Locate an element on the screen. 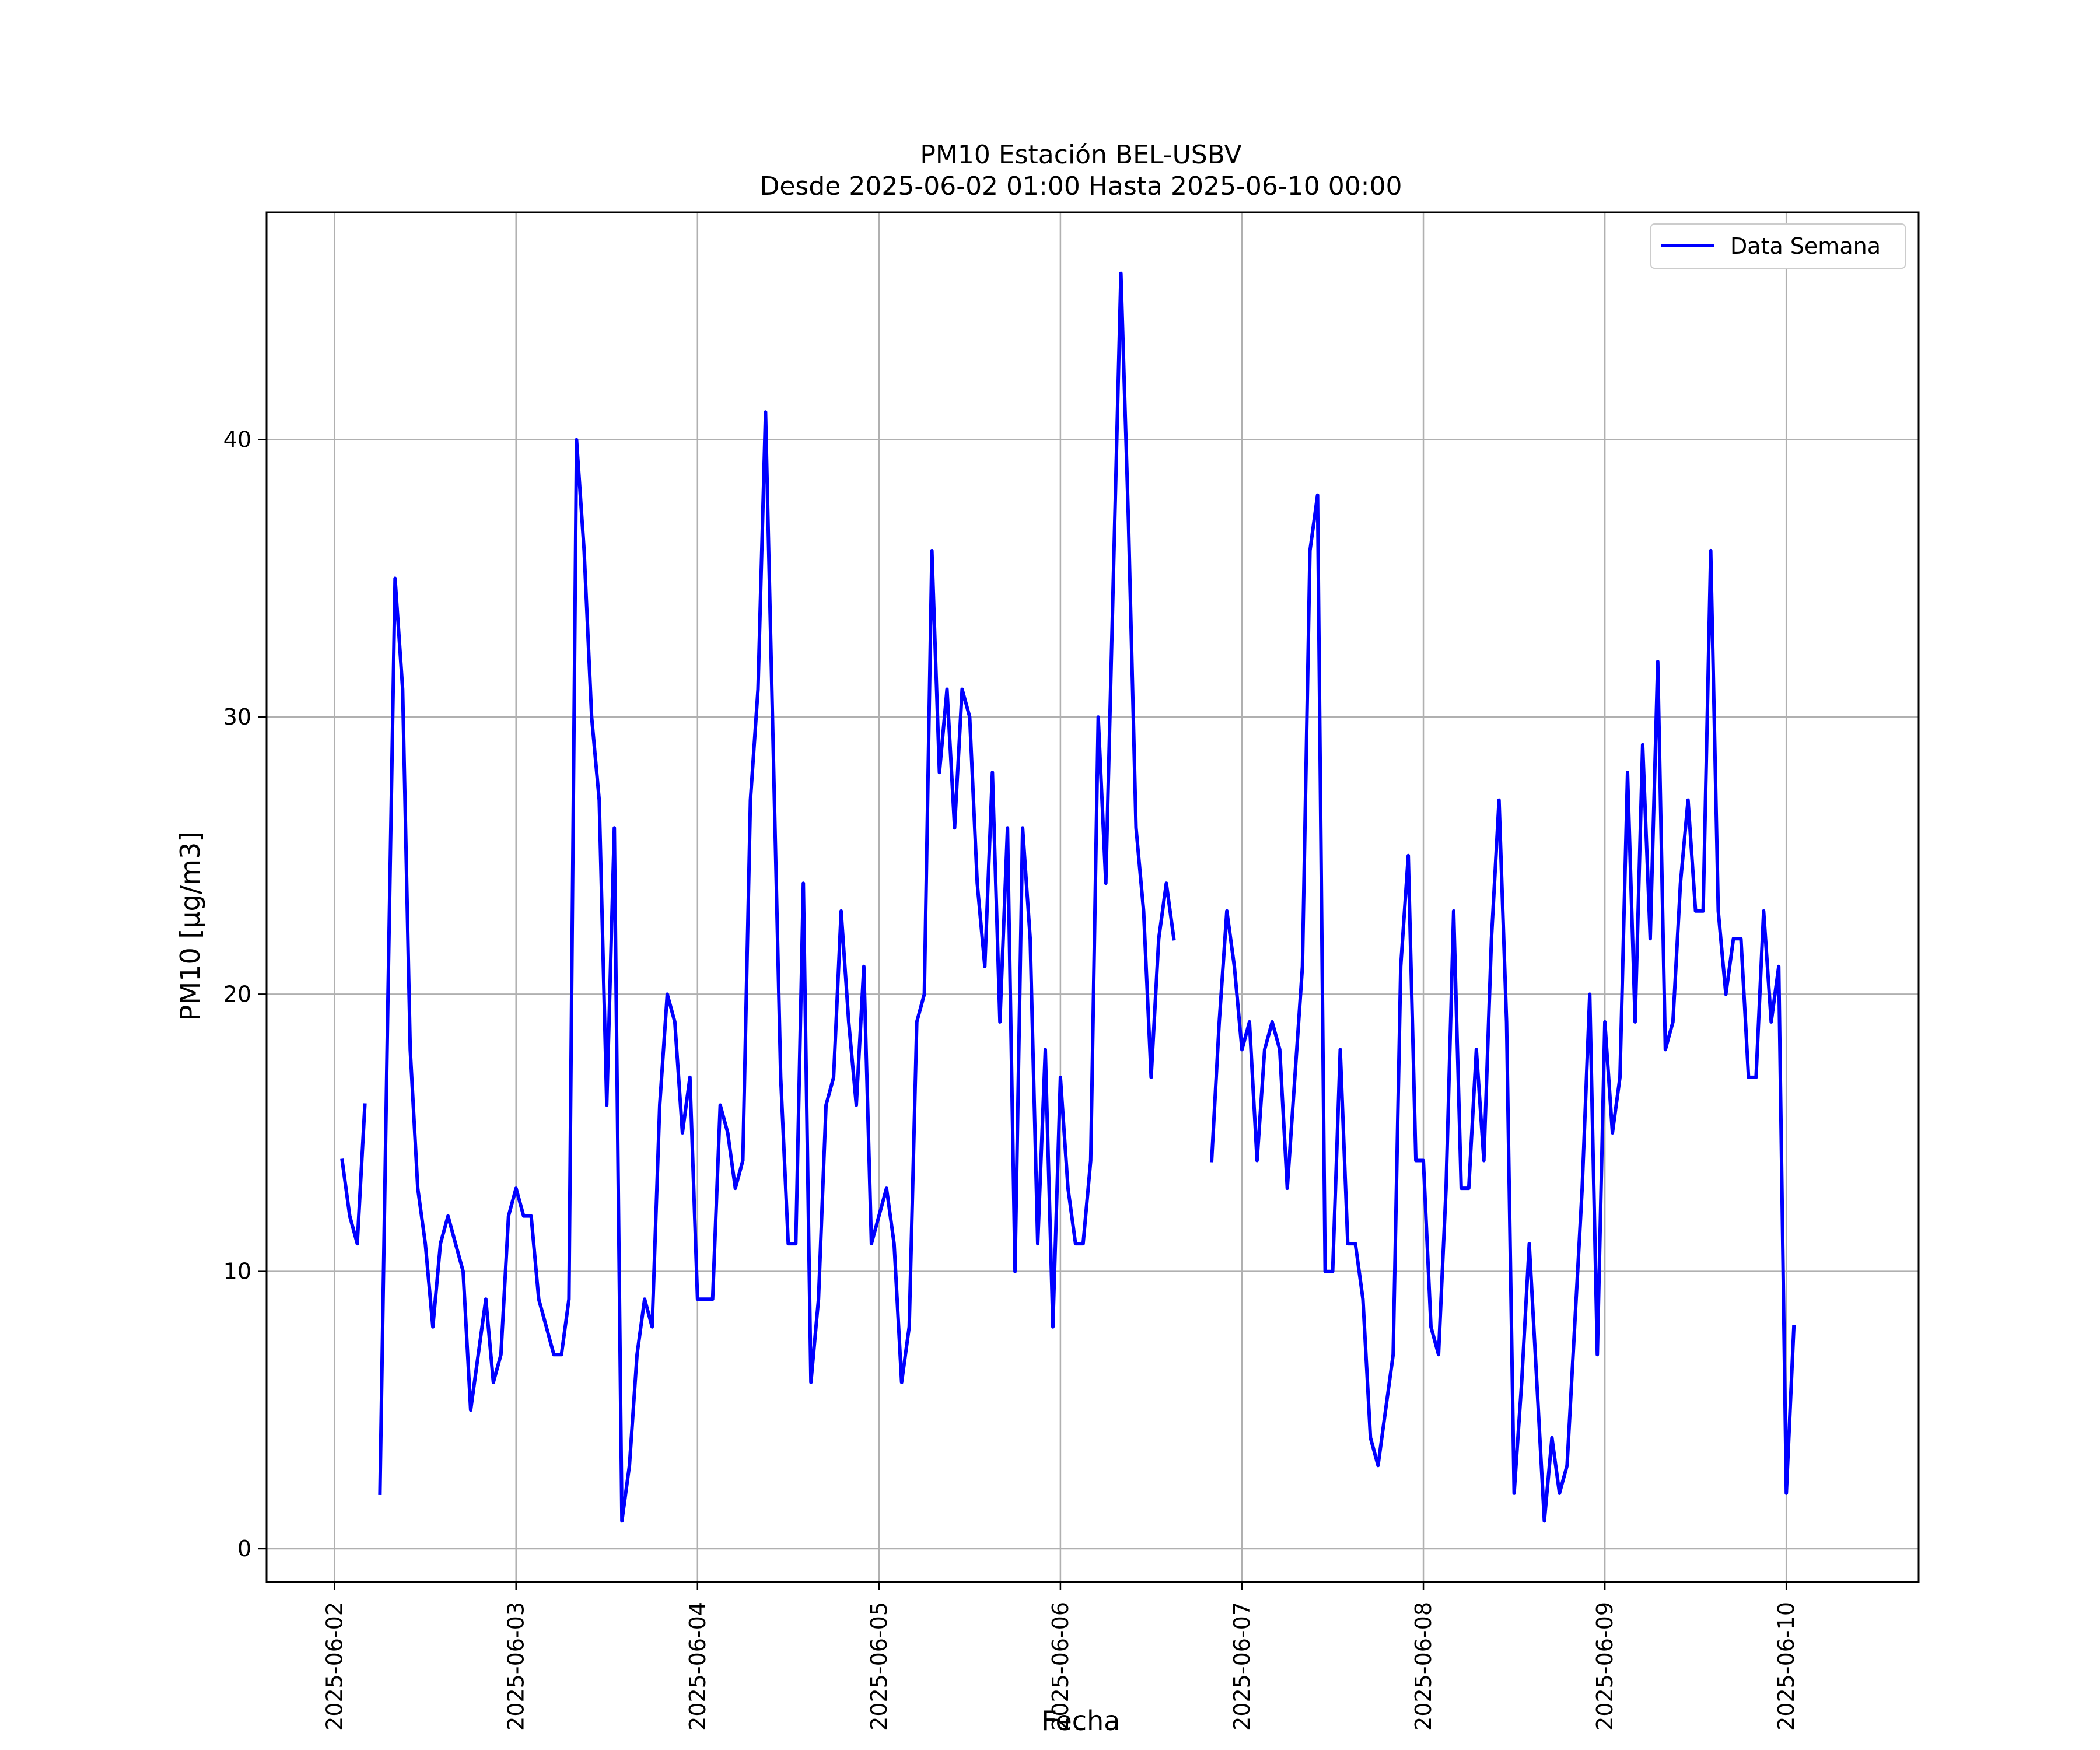  x-tick-label: 2025-06-03 is located at coordinates (516, 1666).